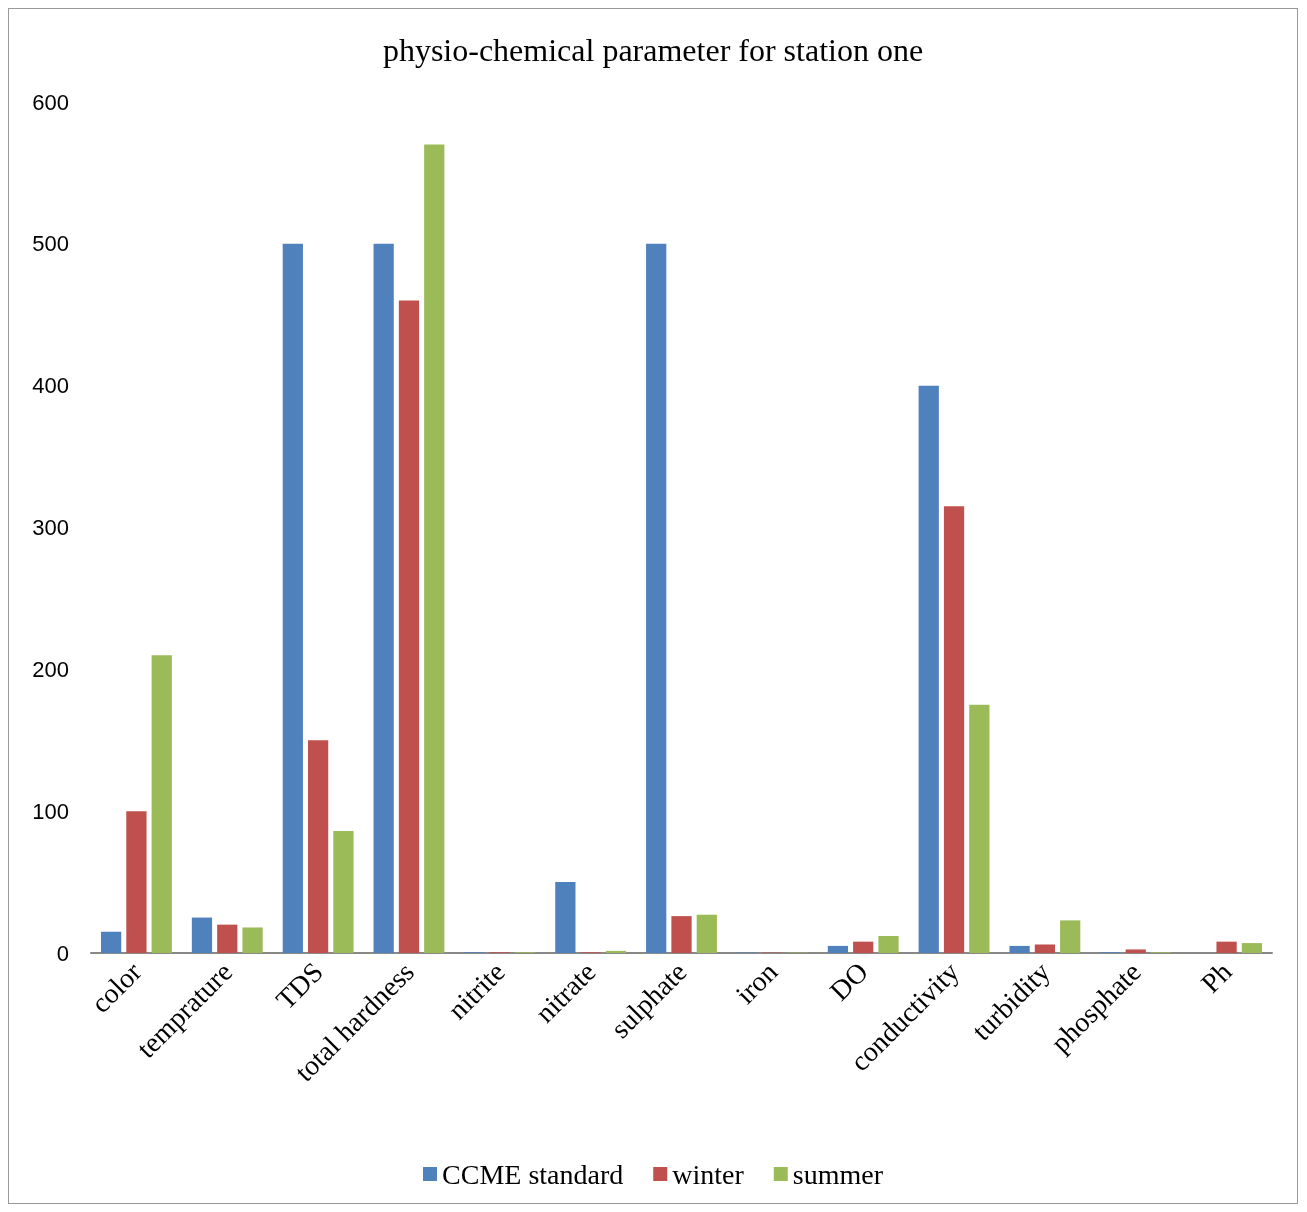 Image resolution: width=1307 pixels, height=1212 pixels. I want to click on y-tick-label: 600, so click(50, 102).